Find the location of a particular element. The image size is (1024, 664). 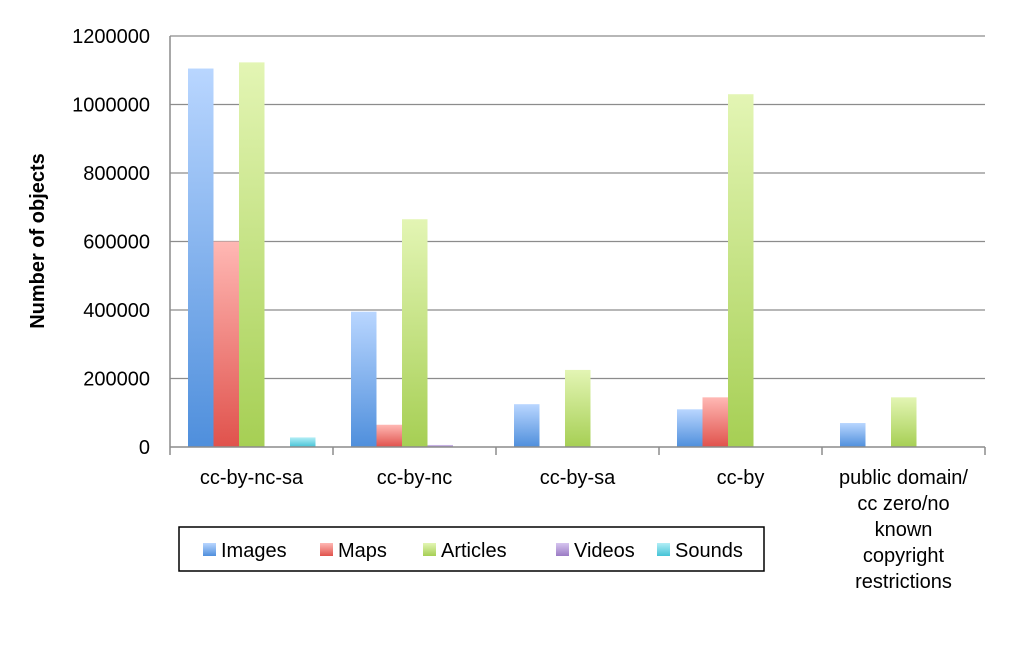

y-tick-label: 800000 is located at coordinates (116, 174).